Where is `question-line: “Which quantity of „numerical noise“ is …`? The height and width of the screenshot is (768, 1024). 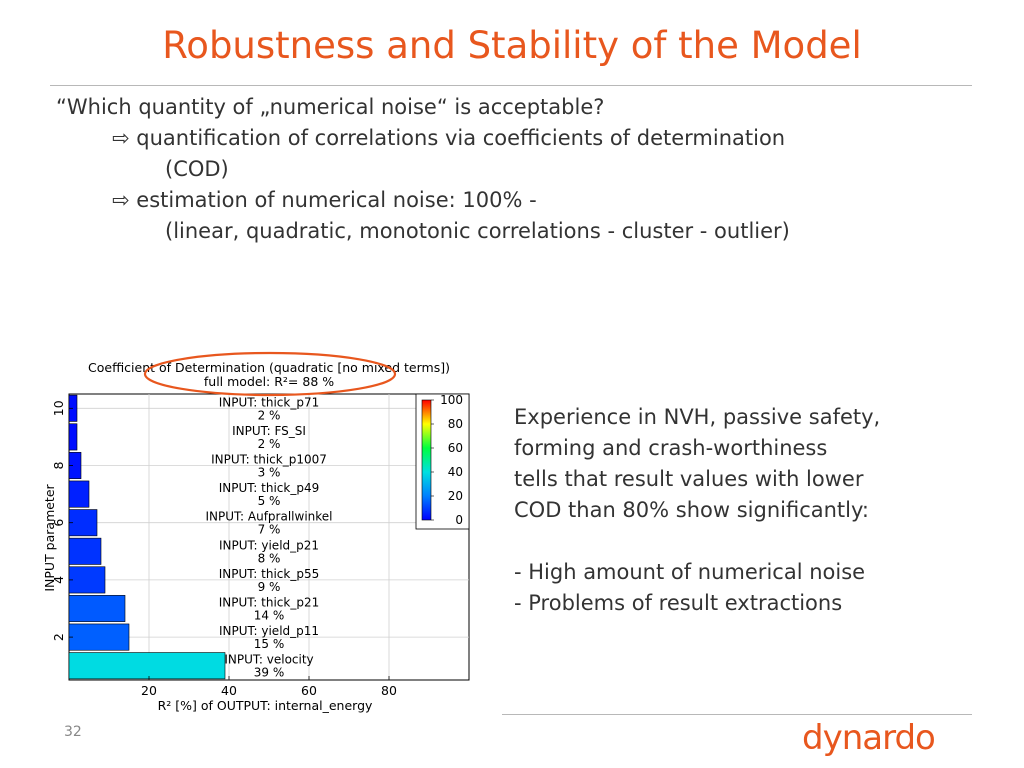 question-line: “Which quantity of „numerical noise“ is … is located at coordinates (330, 107).